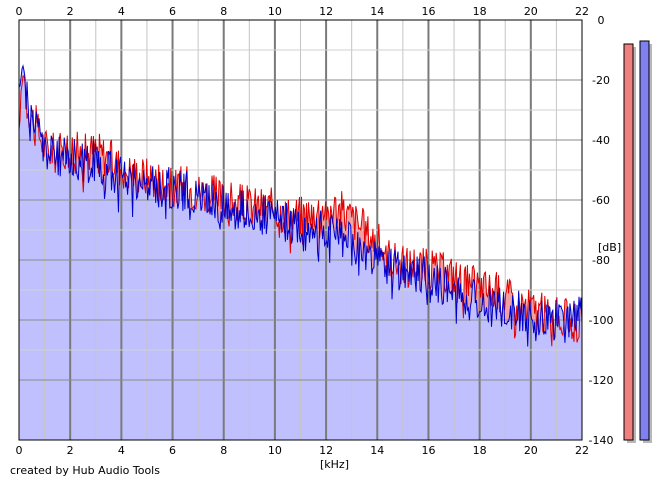  Describe the element at coordinates (85, 470) in the screenshot. I see `credit-text: created by Hub Audio Tools` at that location.